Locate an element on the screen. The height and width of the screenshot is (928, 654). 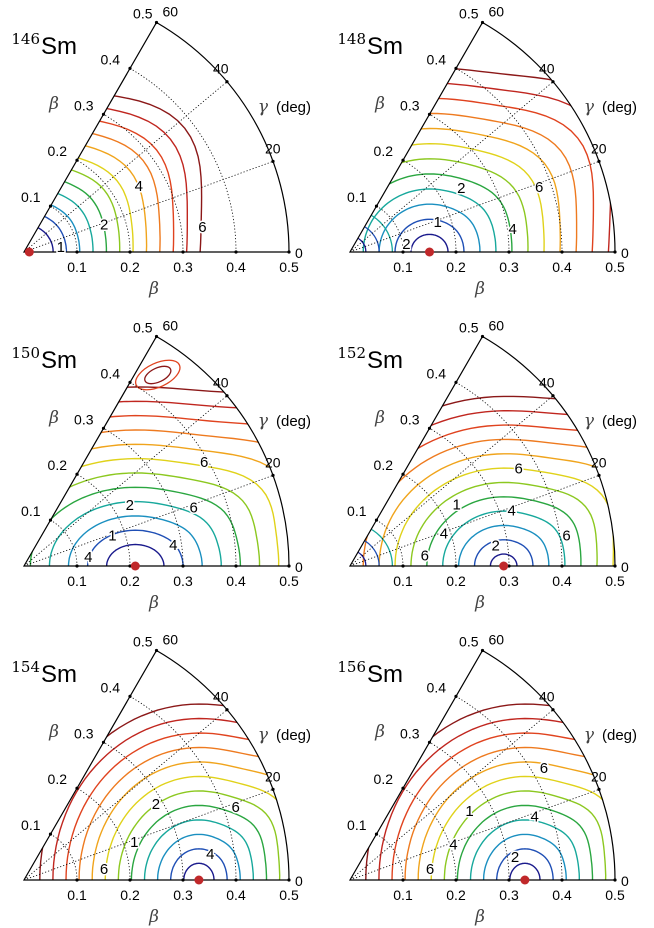
cap-contour is located at coordinates (158, 375).